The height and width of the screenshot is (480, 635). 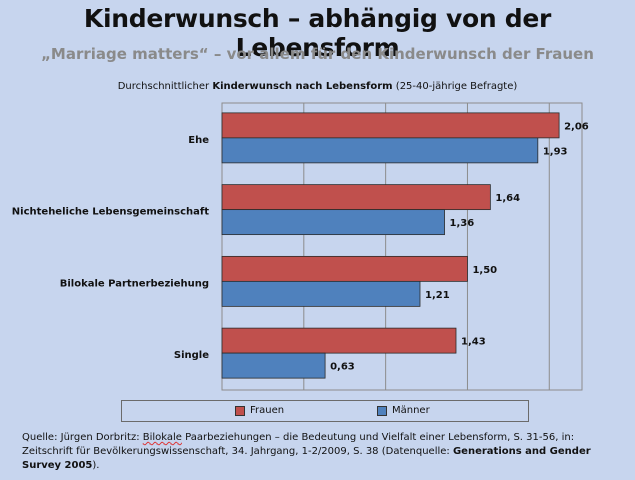 I want to click on legend-swatch-maenner, so click(x=382, y=410).